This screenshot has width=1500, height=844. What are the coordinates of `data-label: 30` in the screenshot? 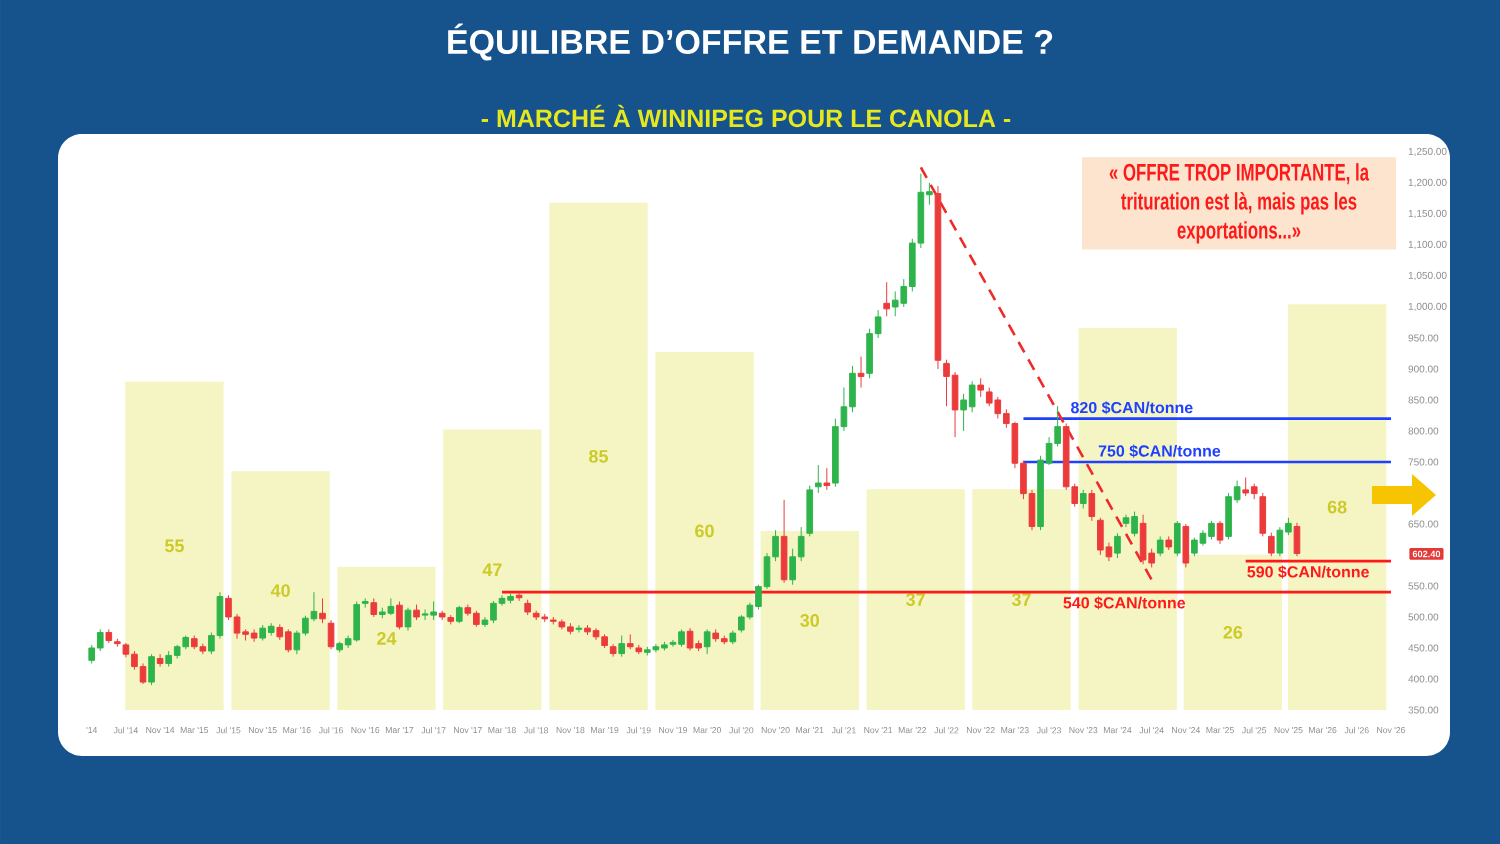 It's located at (810, 620).